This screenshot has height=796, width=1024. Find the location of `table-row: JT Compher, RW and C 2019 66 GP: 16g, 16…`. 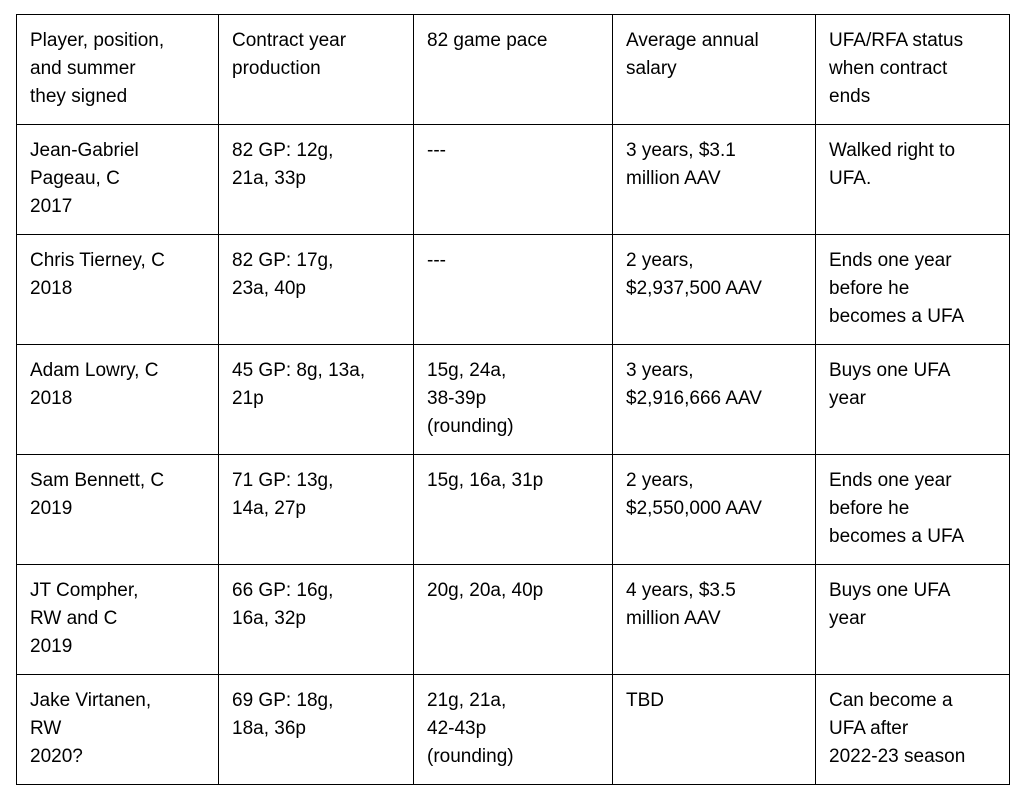

table-row: JT Compher, RW and C 2019 66 GP: 16g, 16… is located at coordinates (513, 619).